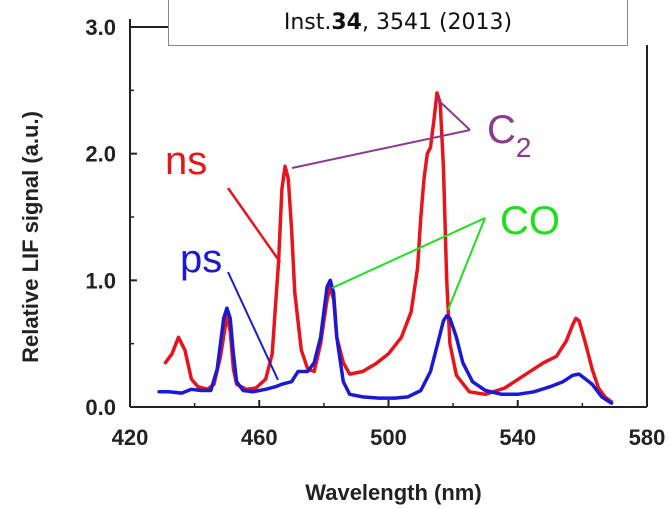 The width and height of the screenshot is (669, 509). Describe the element at coordinates (100, 407) in the screenshot. I see `y-tick-label: 0.0` at that location.